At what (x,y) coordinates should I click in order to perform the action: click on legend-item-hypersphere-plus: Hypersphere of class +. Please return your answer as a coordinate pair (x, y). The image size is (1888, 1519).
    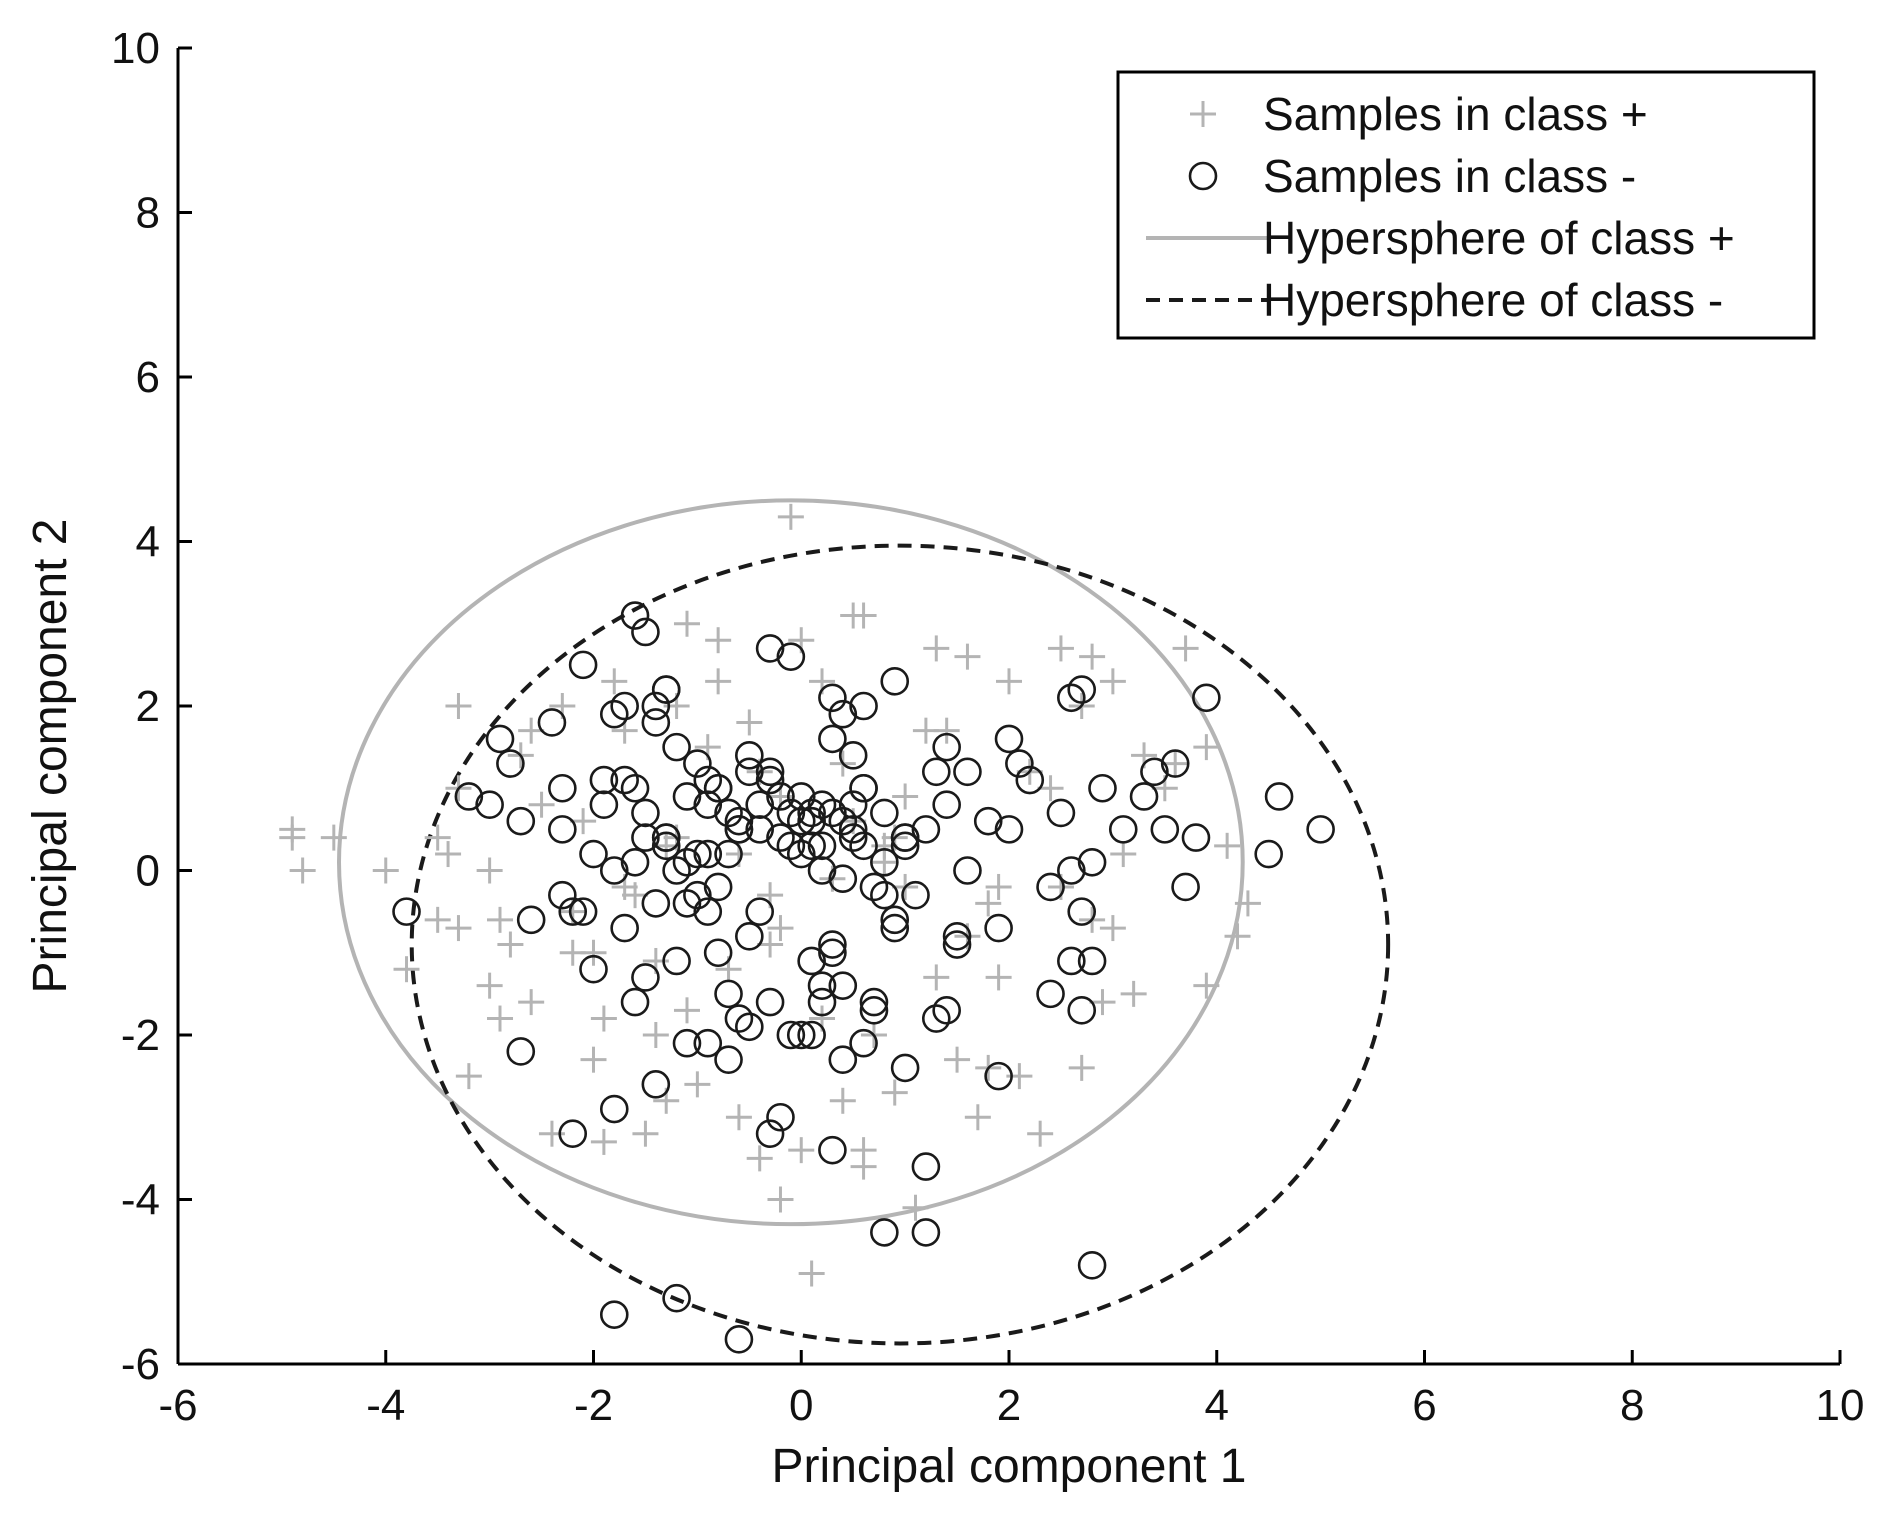
    Looking at the image, I should click on (1440, 238).